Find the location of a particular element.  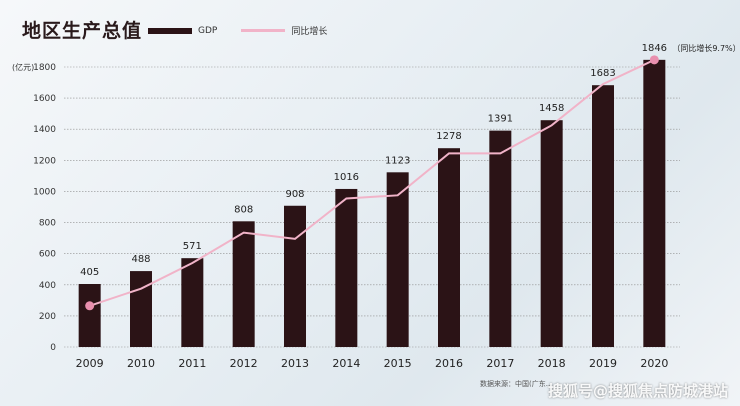

y-tick-label: 1800 is located at coordinates (44, 68).